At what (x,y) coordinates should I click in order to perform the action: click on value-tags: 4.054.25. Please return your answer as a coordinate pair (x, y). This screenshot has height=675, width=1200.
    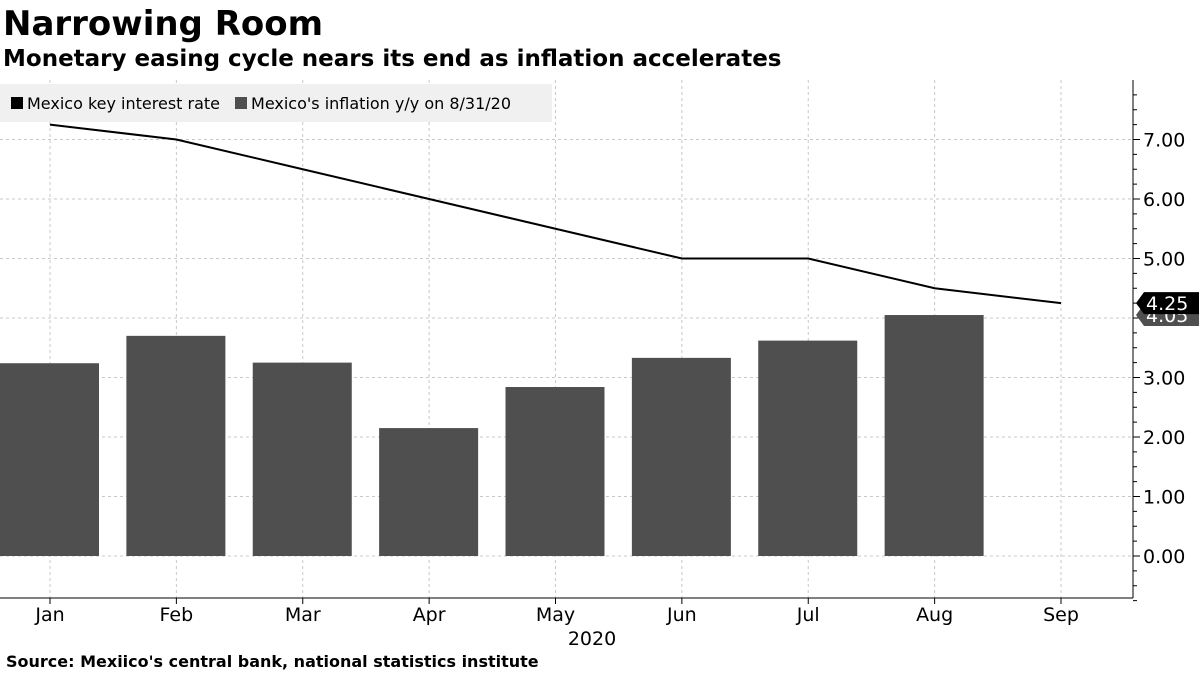
    Looking at the image, I should click on (1167, 309).